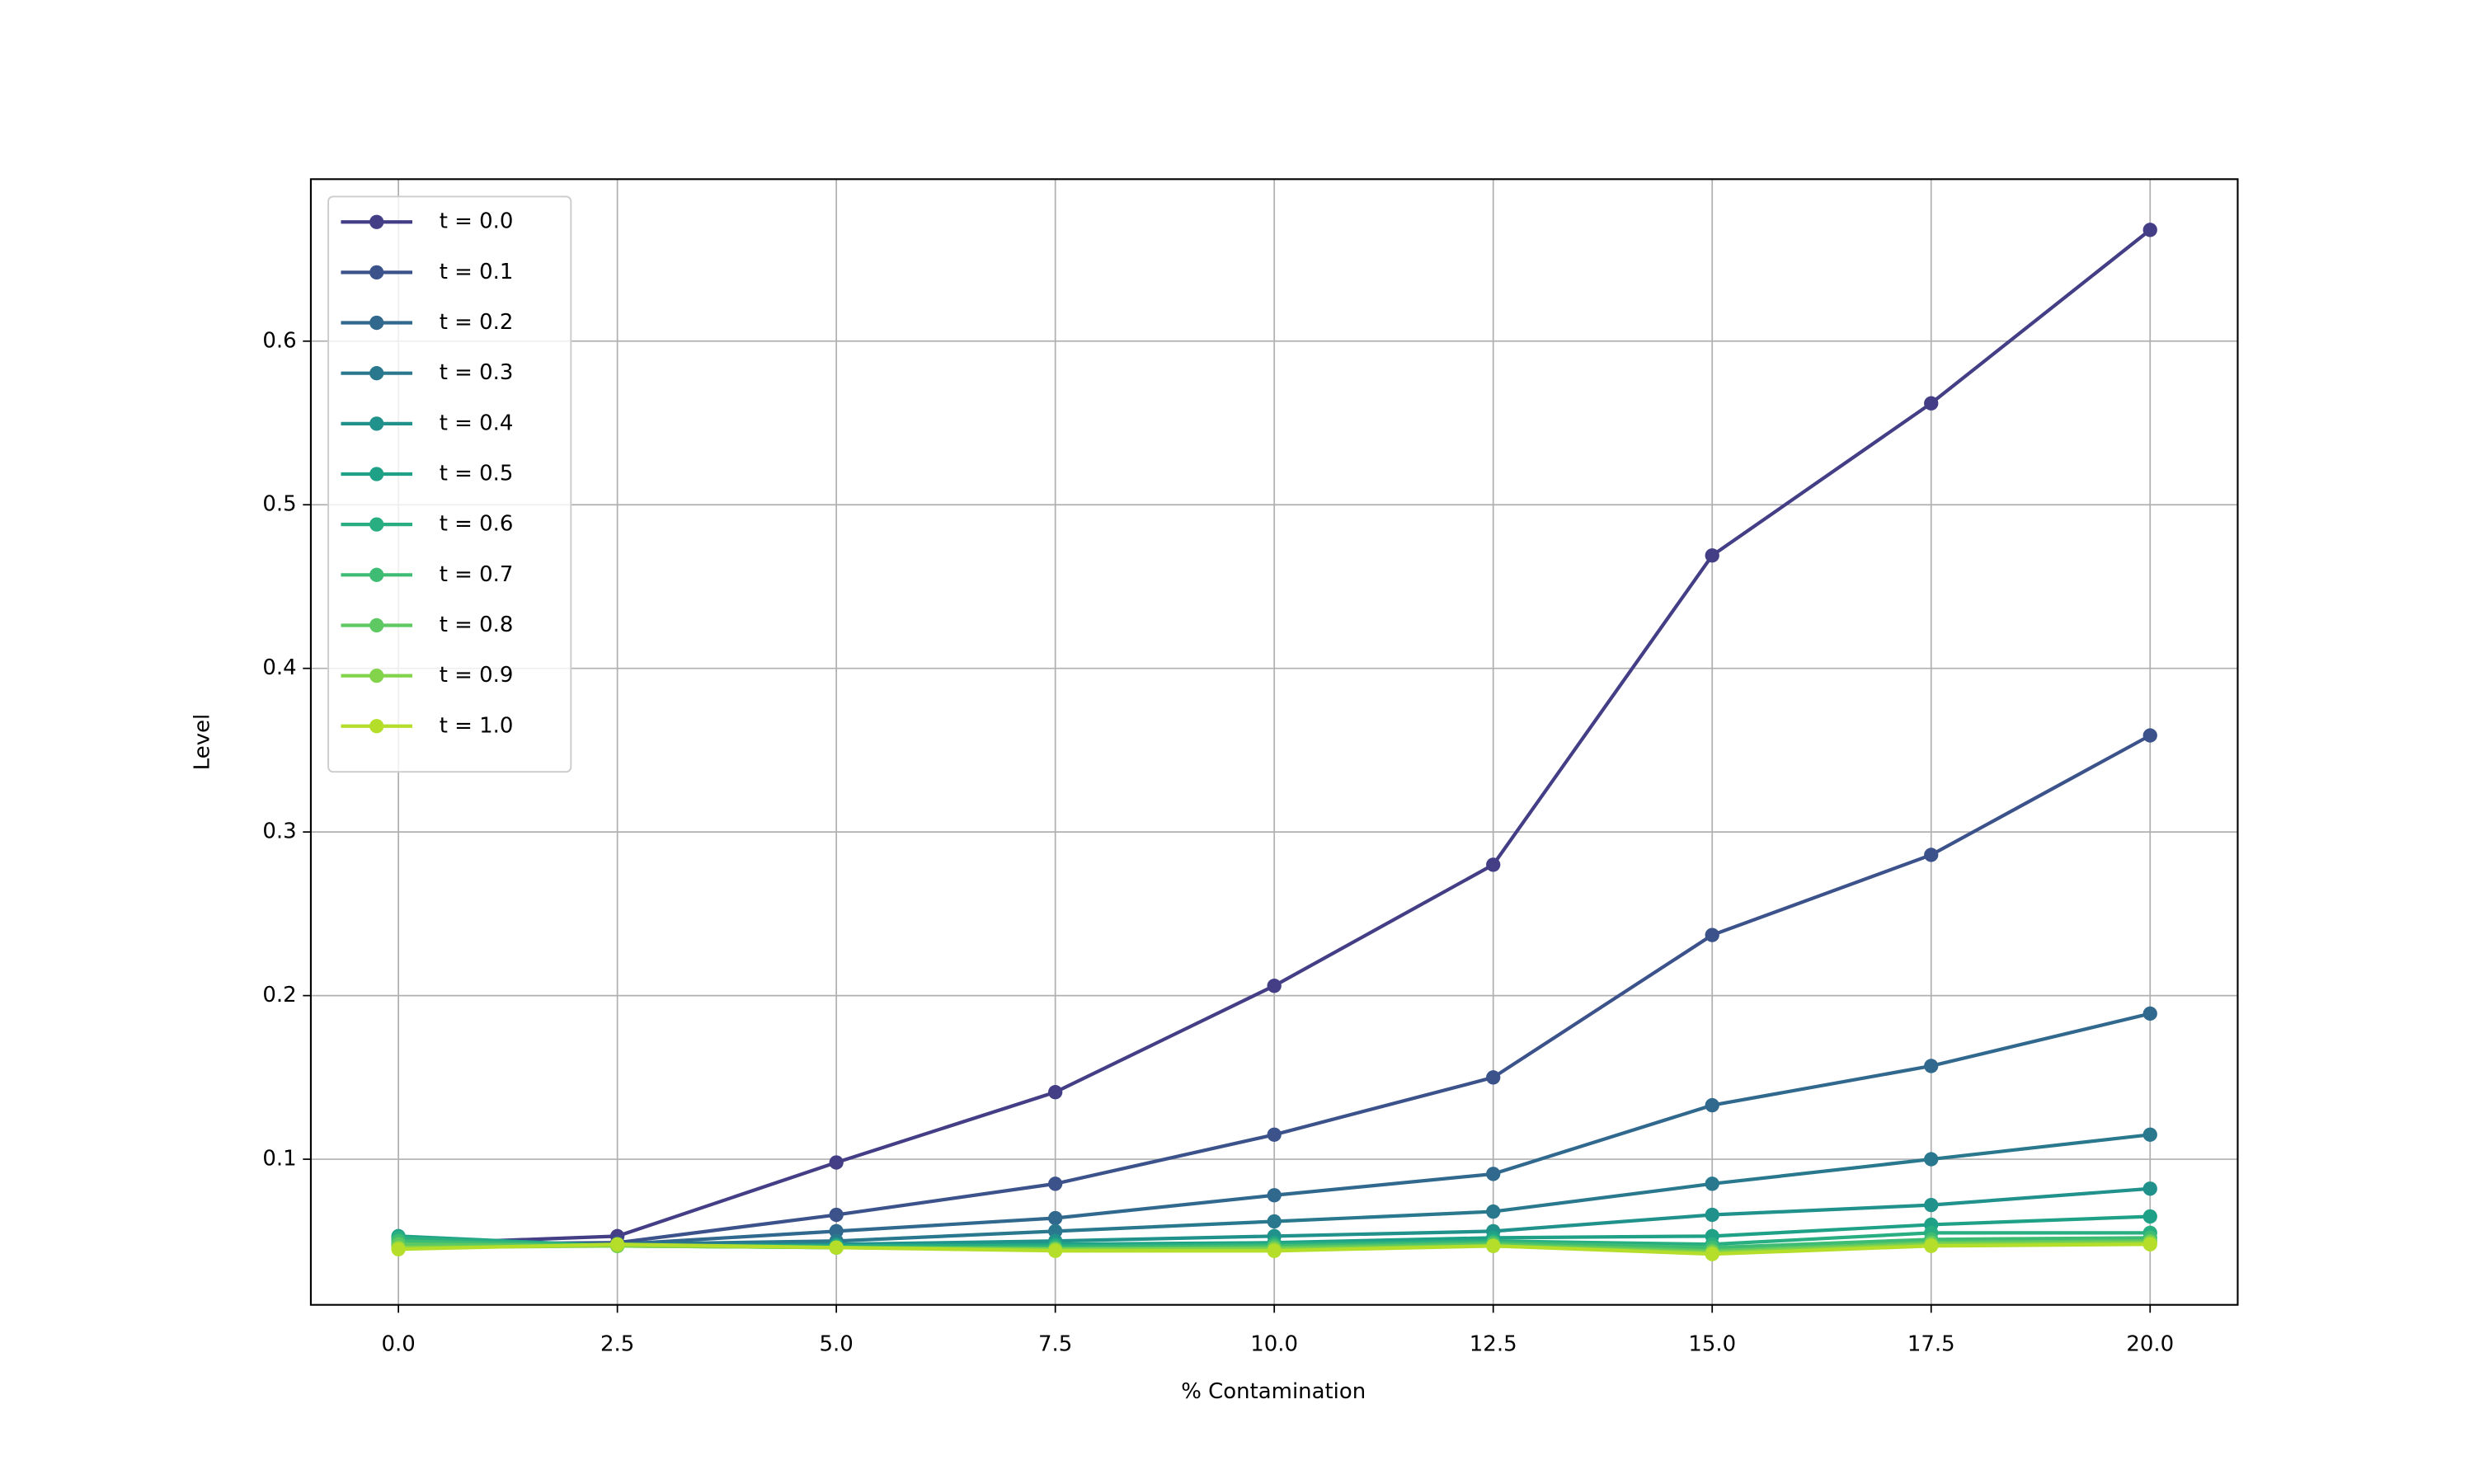 This screenshot has width=2474, height=1484. I want to click on x-tick-label: 7.5, so click(1055, 1343).